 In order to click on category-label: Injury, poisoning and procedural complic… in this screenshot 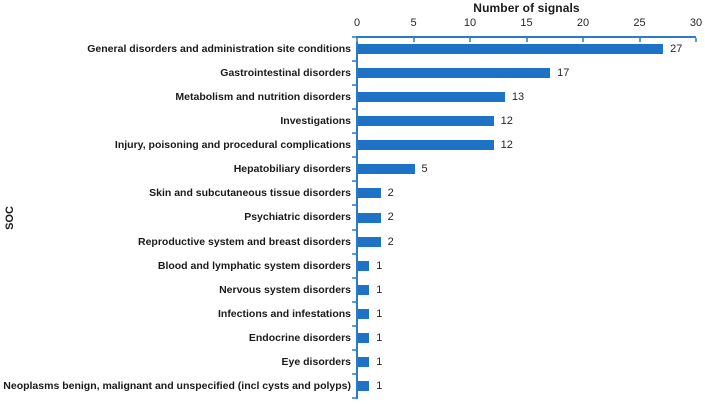, I will do `click(232, 145)`.